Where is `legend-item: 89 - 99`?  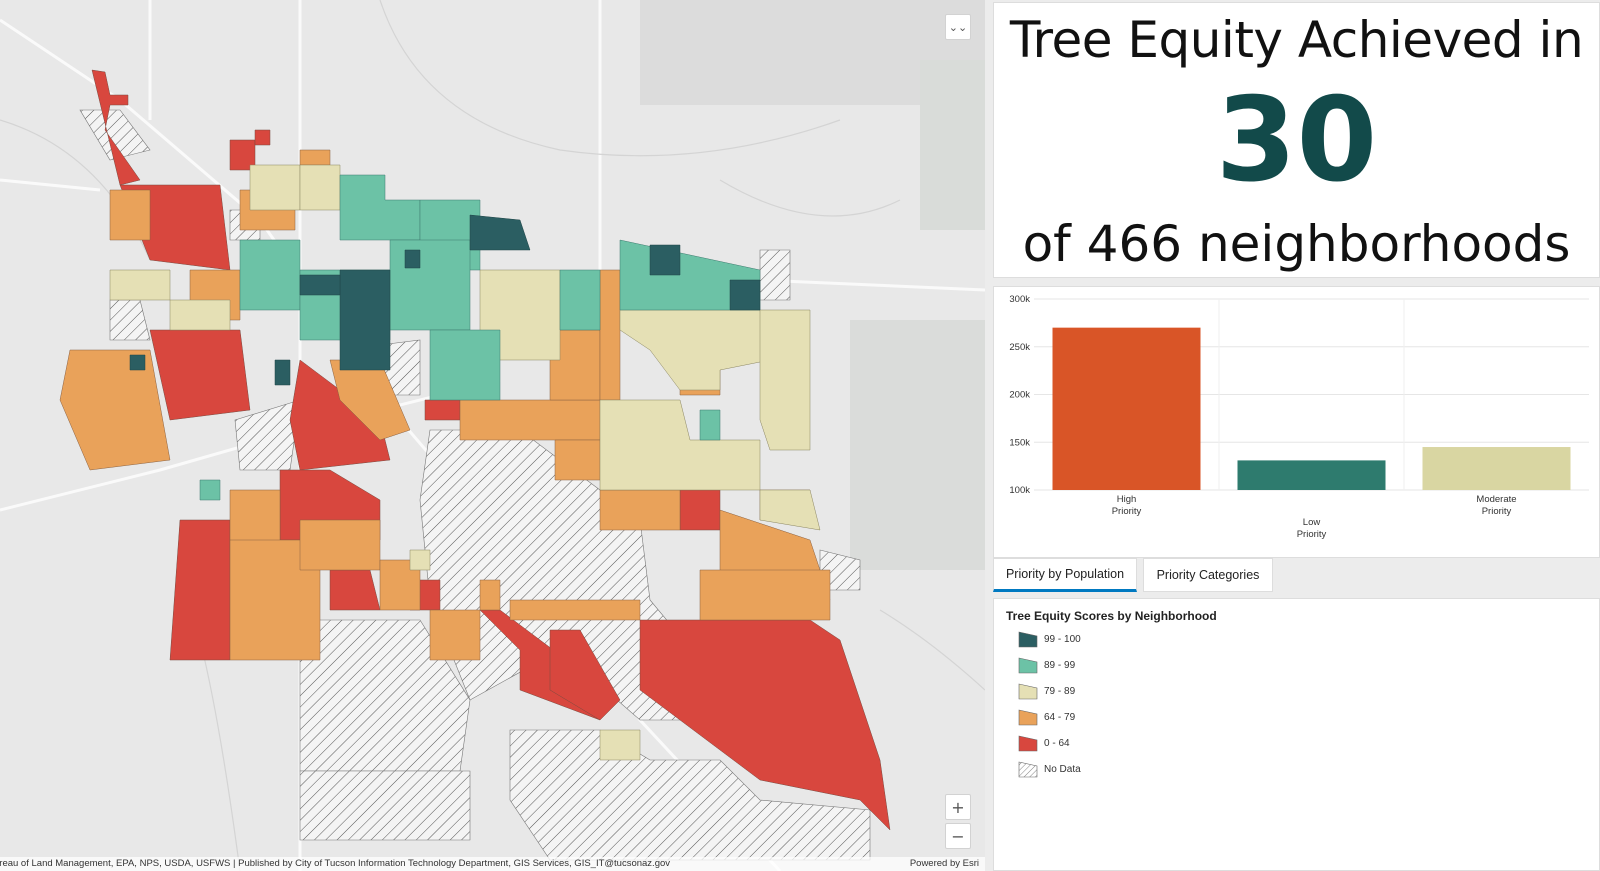
legend-item: 89 - 99 is located at coordinates (1046, 665).